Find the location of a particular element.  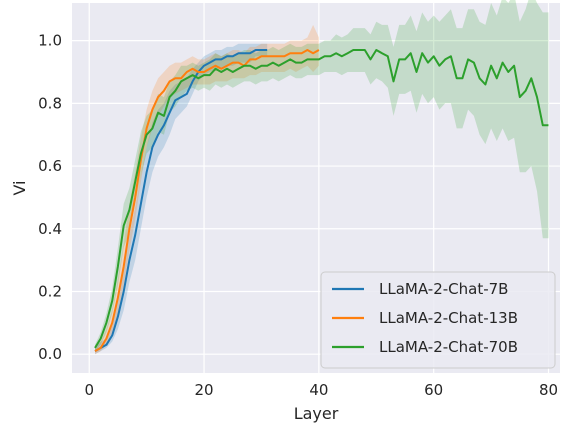

legend-label-3: LLaMA-2-Chat-70B is located at coordinates (448, 347).